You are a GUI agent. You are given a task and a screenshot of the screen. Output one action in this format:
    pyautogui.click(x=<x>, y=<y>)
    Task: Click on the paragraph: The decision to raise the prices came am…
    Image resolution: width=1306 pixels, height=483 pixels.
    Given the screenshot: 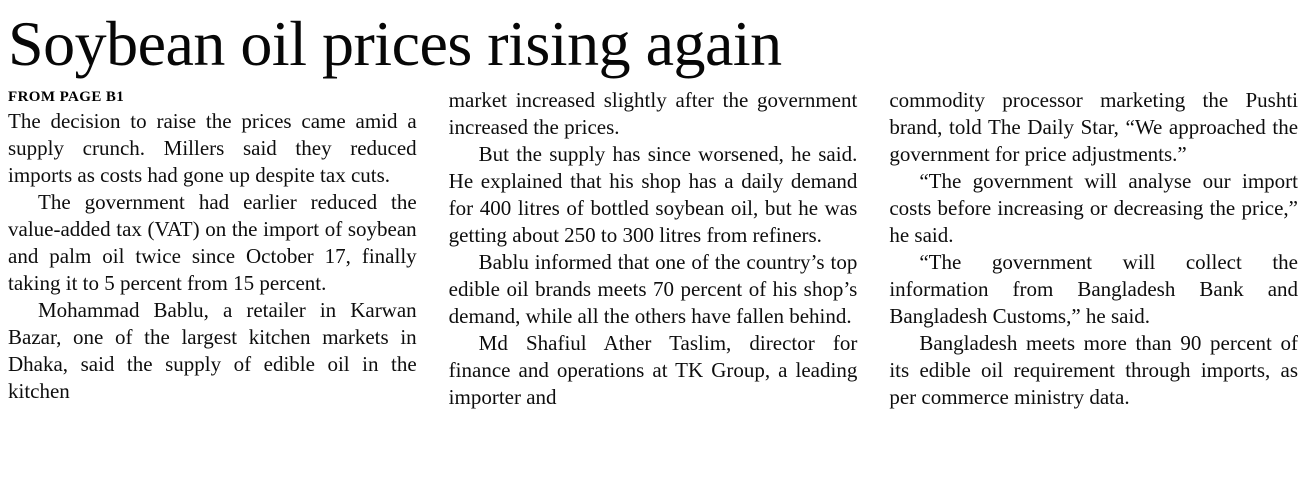 What is the action you would take?
    pyautogui.click(x=212, y=148)
    